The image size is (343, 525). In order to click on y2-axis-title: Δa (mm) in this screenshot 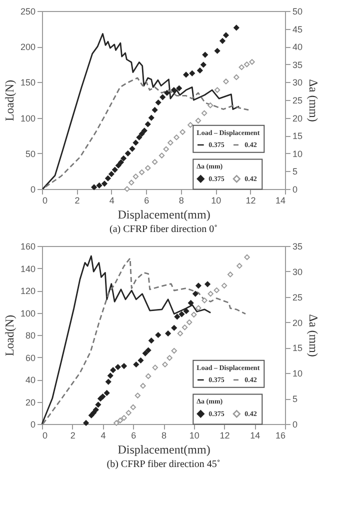, I will do `click(313, 100)`.